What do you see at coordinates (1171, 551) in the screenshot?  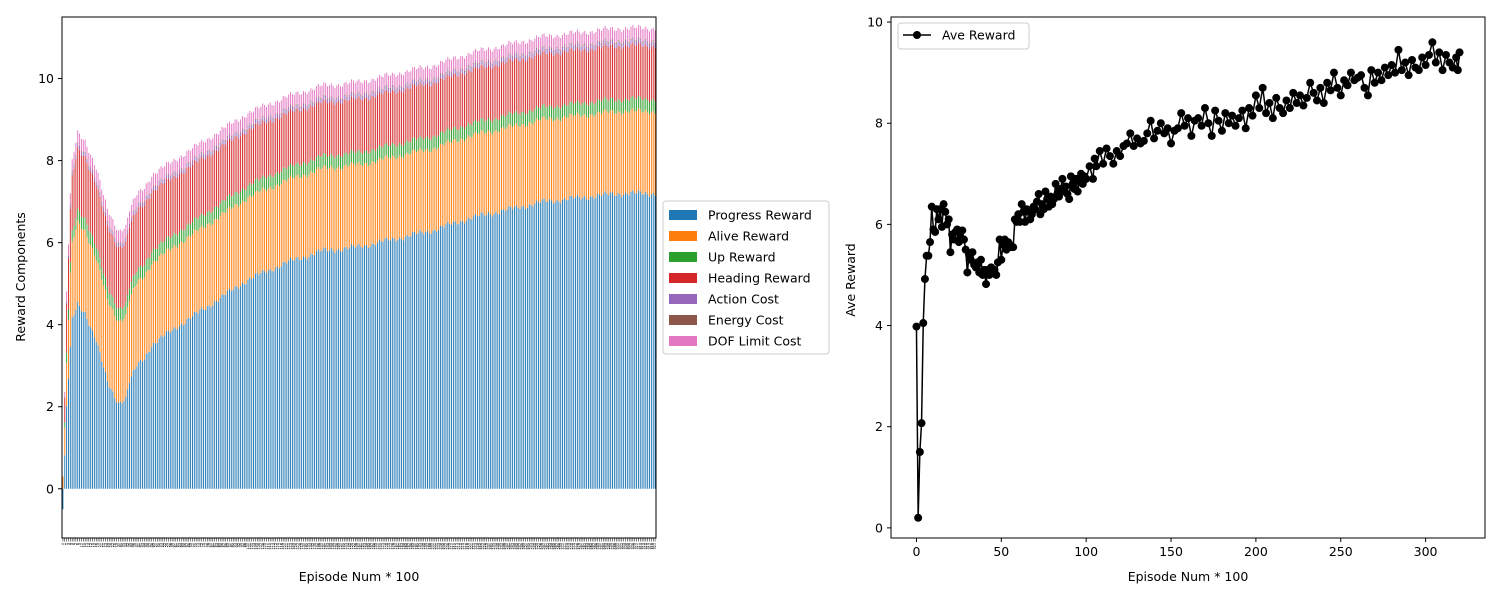 I see `x-tick-label: 150` at bounding box center [1171, 551].